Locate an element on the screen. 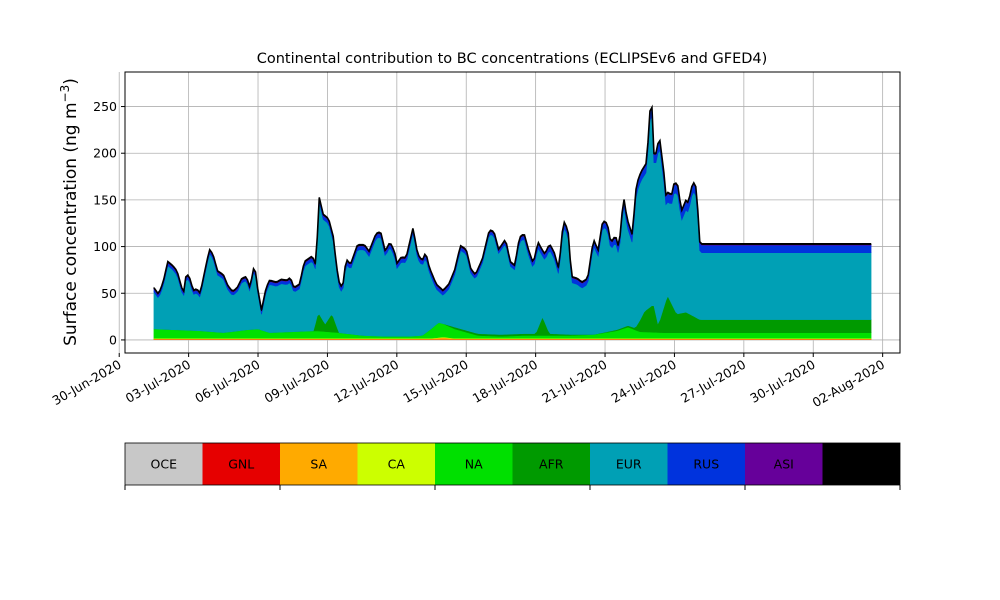 This screenshot has width=1000, height=600. legend-label: RUS is located at coordinates (706, 464).